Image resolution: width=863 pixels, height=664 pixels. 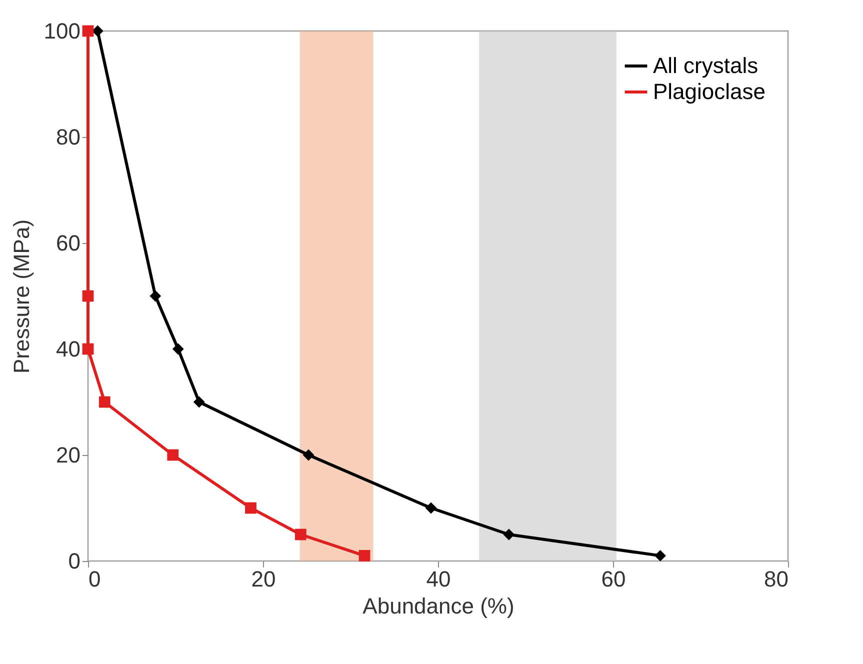 What do you see at coordinates (263, 579) in the screenshot?
I see `x-tick-label: 20` at bounding box center [263, 579].